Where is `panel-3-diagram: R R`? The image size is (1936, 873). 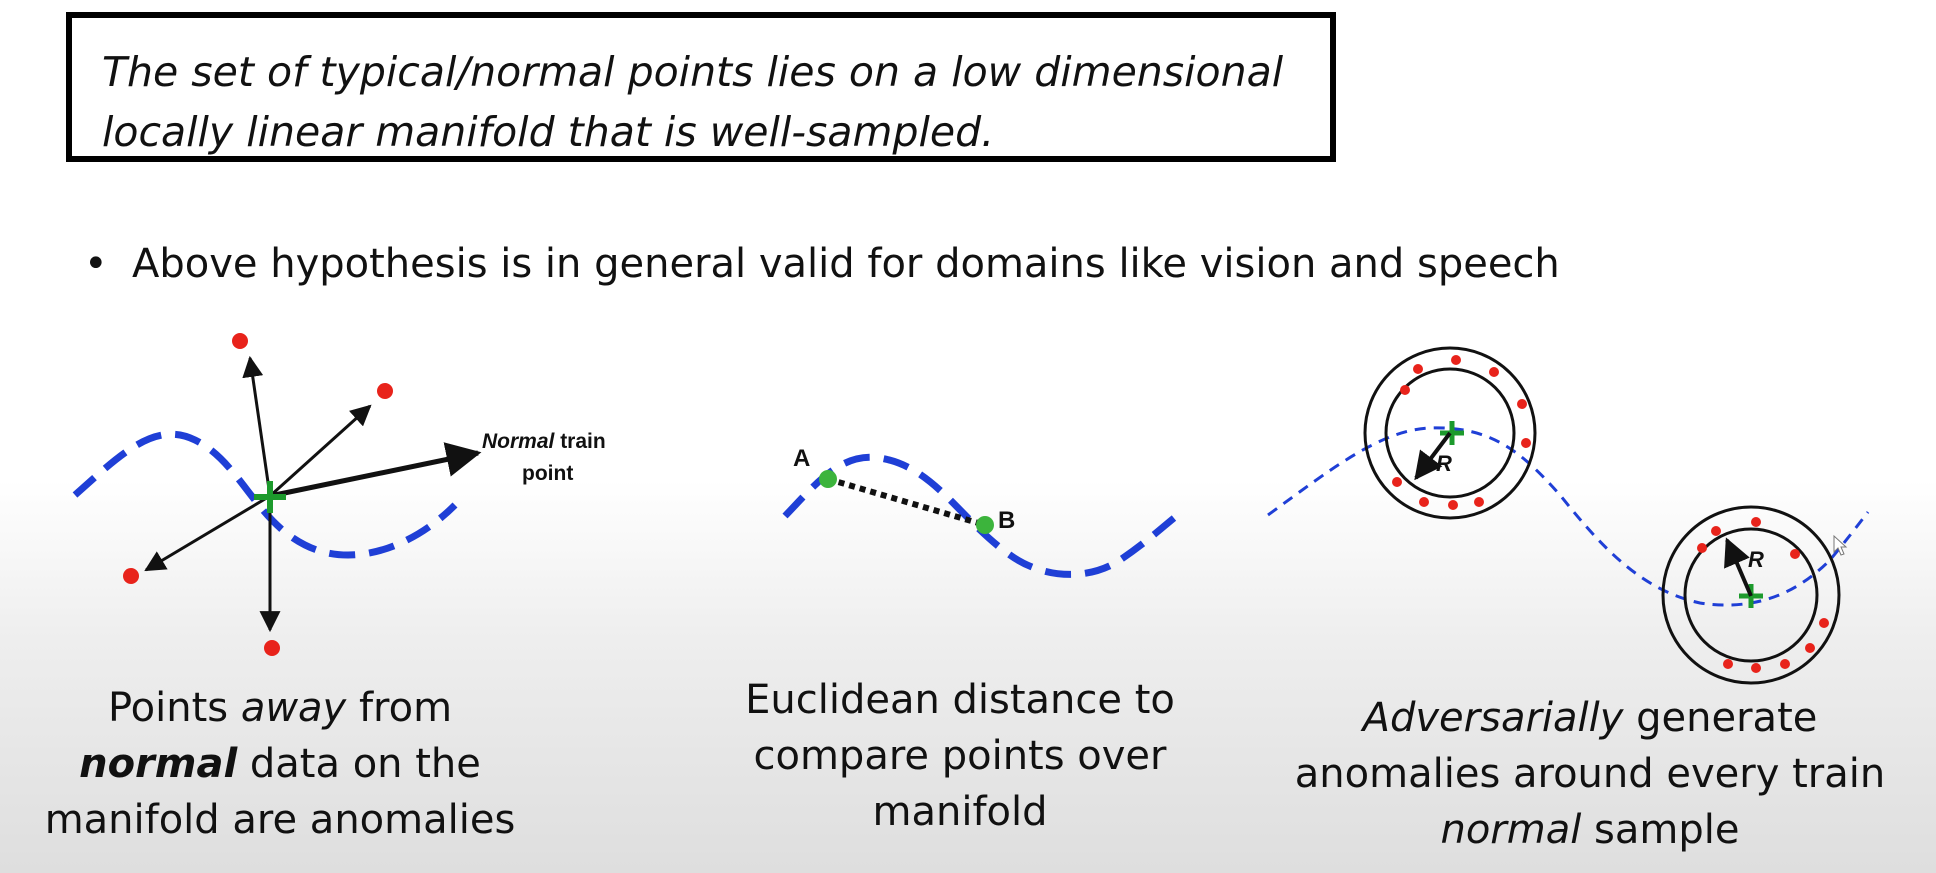 panel-3-diagram: R R is located at coordinates (1568, 515).